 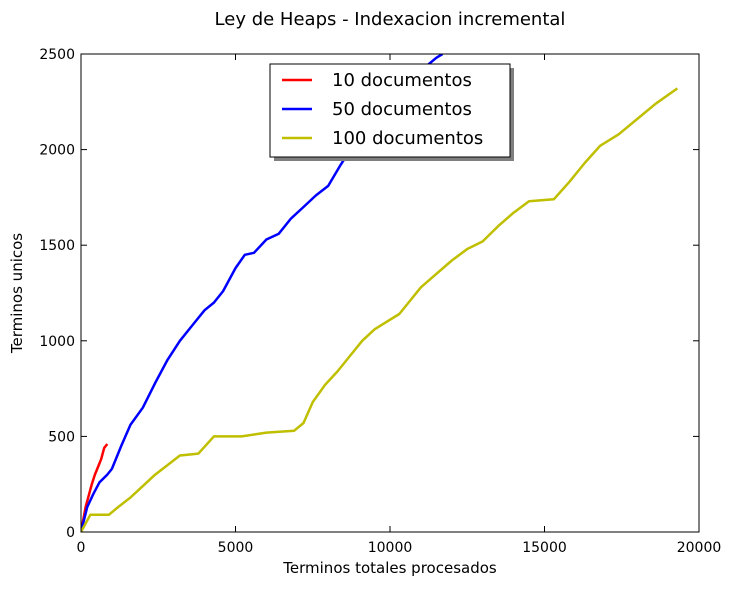 I want to click on x-tick-label-1: 5000, so click(x=236, y=548).